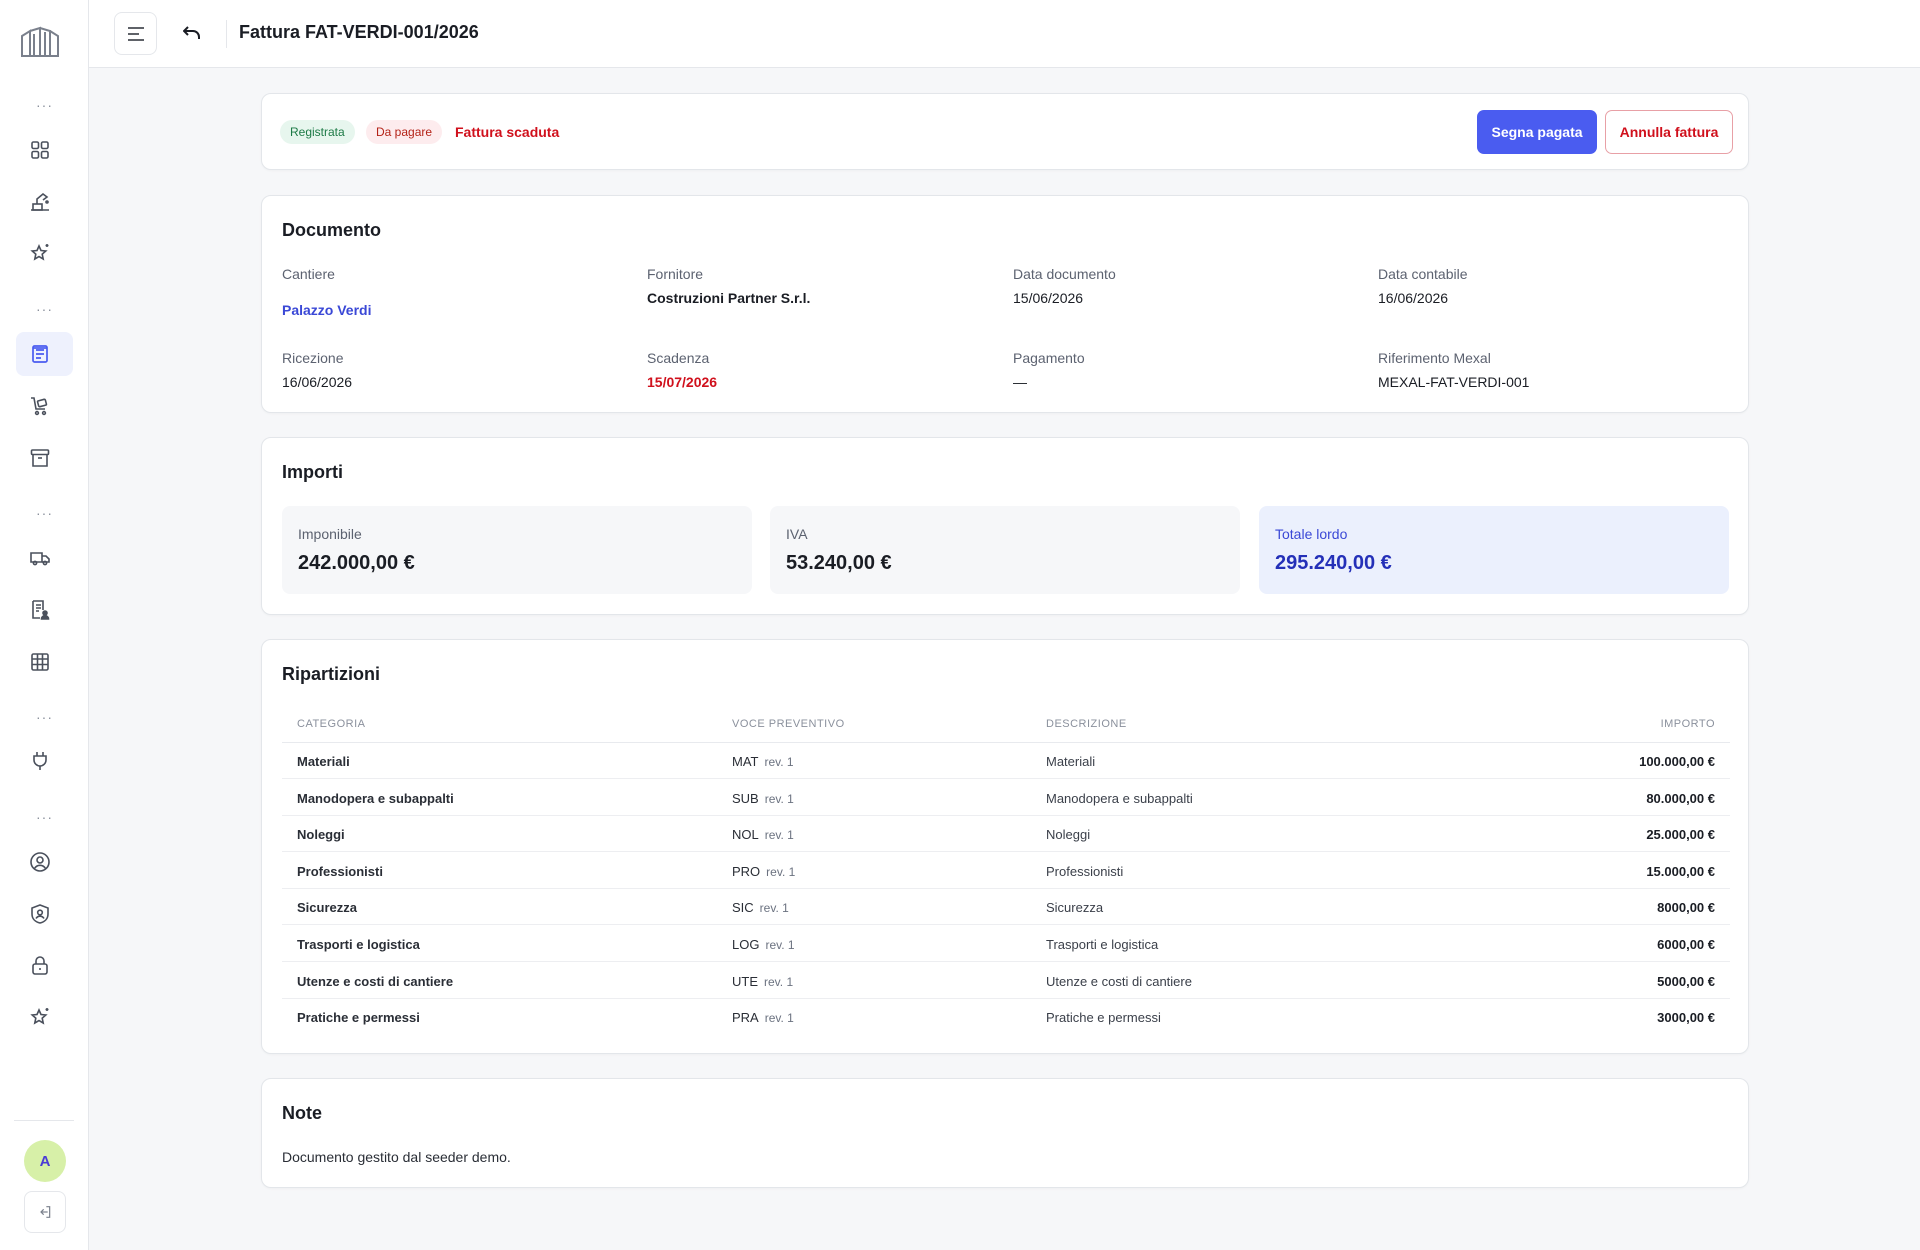  Describe the element at coordinates (1311, 534) in the screenshot. I see `gross-total-label: Totale lordo` at that location.